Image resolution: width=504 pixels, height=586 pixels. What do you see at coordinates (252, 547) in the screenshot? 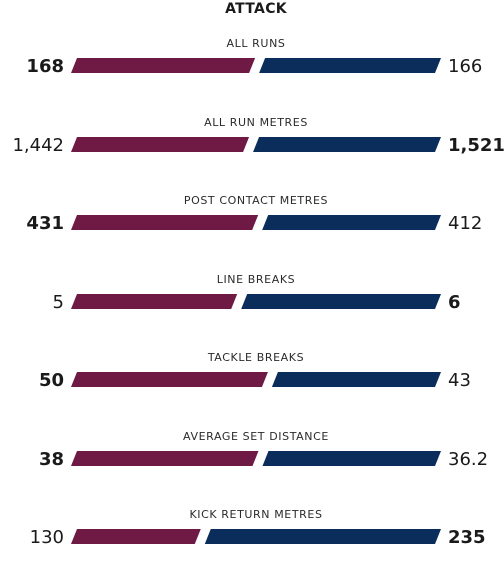
I see `stat-row-kick-return-metres: KICK RETURN METRES 130 235` at bounding box center [252, 547].